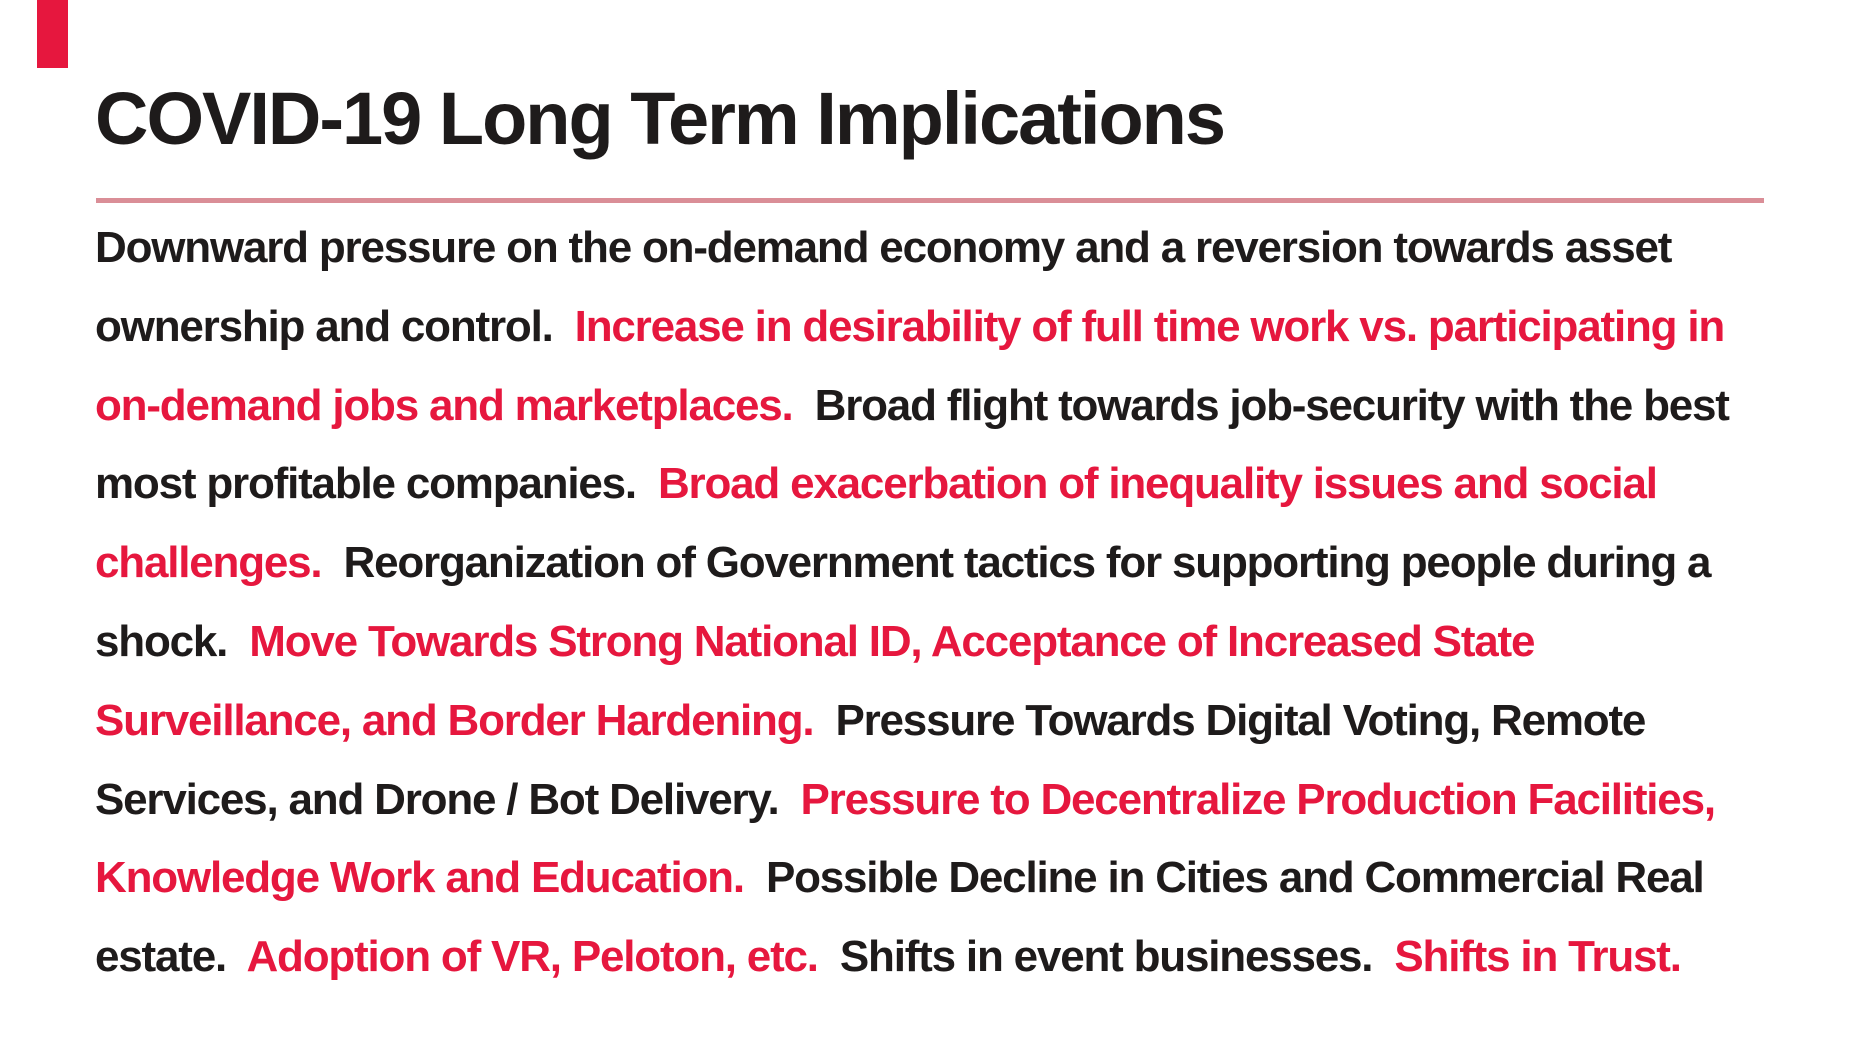 Image resolution: width=1860 pixels, height=1046 pixels. I want to click on paragraph-segment: Shifts in Trust., so click(1538, 957).